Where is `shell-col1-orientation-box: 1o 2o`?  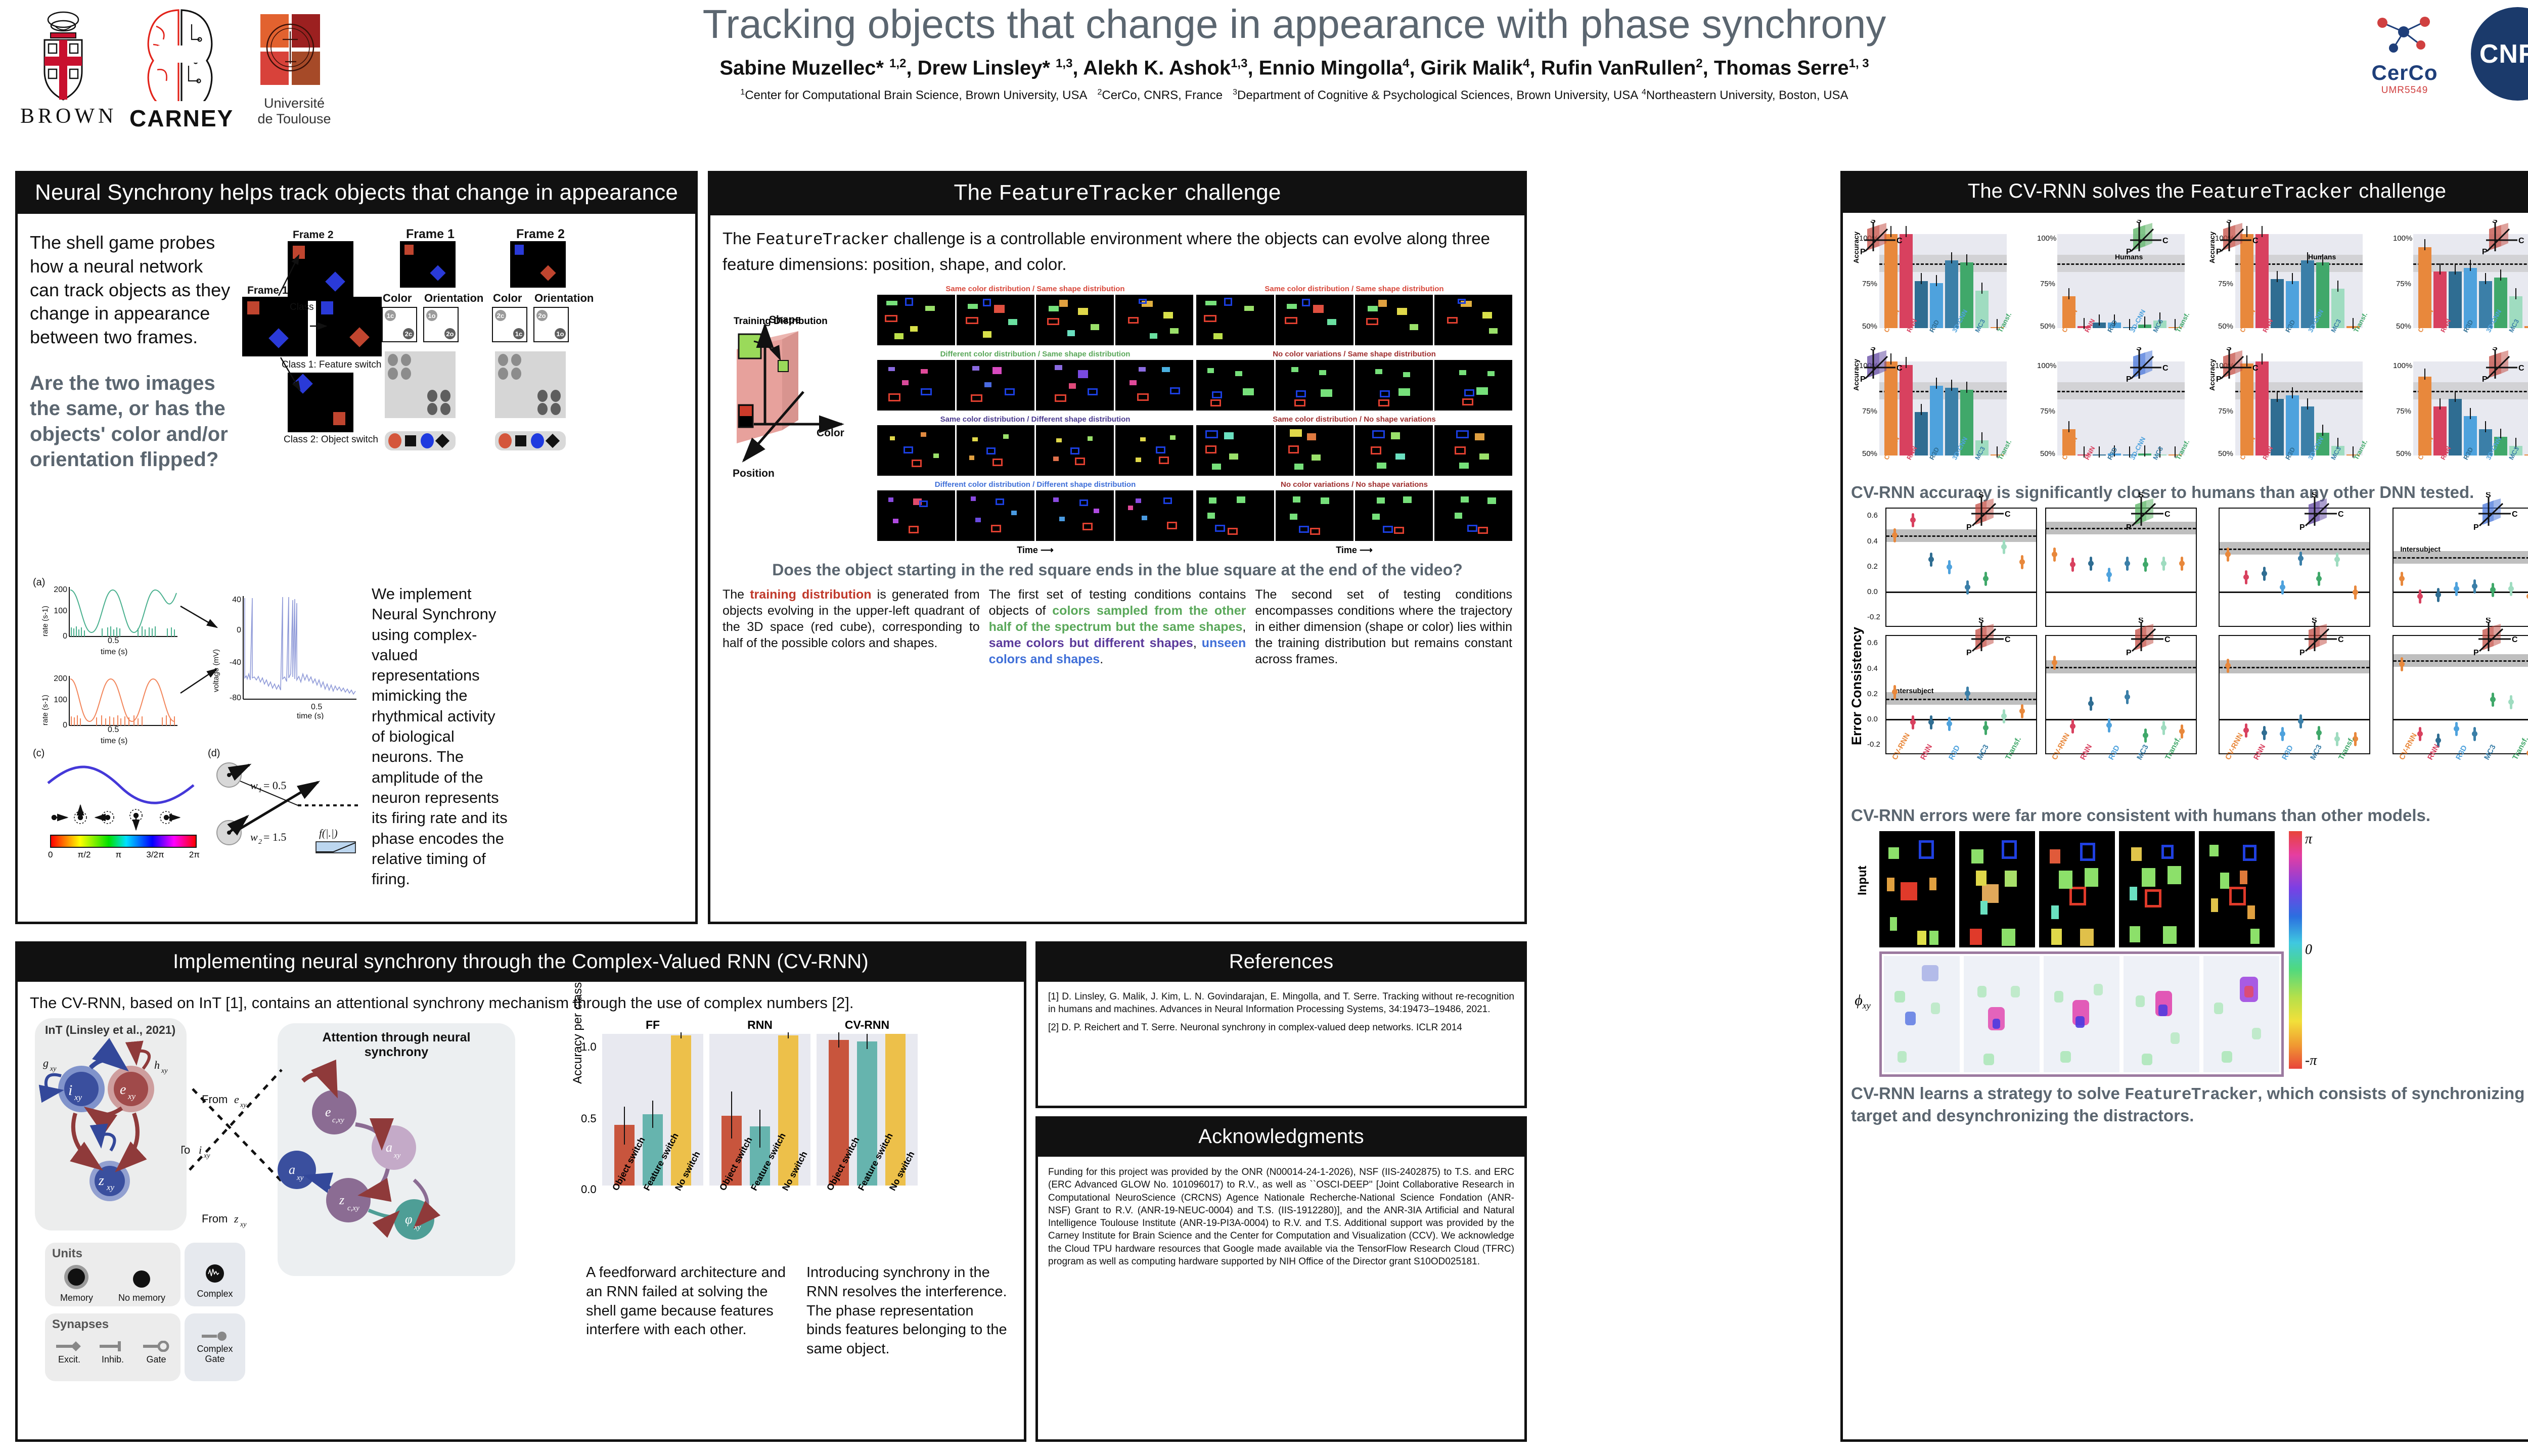 shell-col1-orientation-box: 1o 2o is located at coordinates (441, 324).